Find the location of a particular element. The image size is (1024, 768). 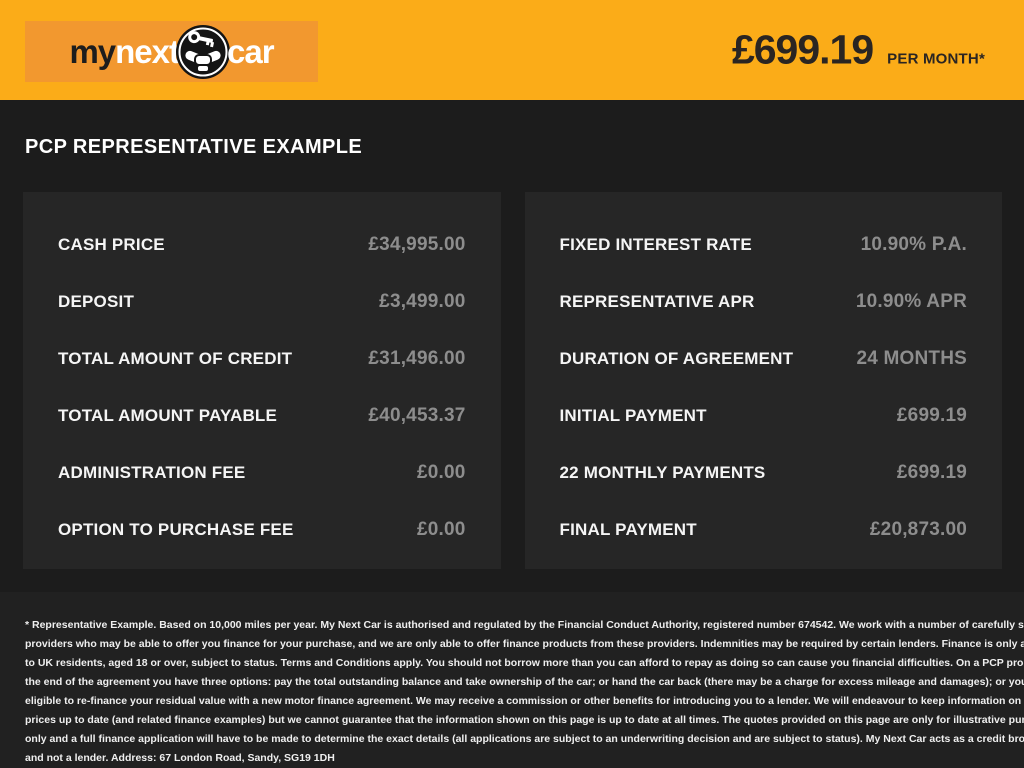

page-title: PCP REPRESENTATIVE EXAMPLE is located at coordinates (194, 147).